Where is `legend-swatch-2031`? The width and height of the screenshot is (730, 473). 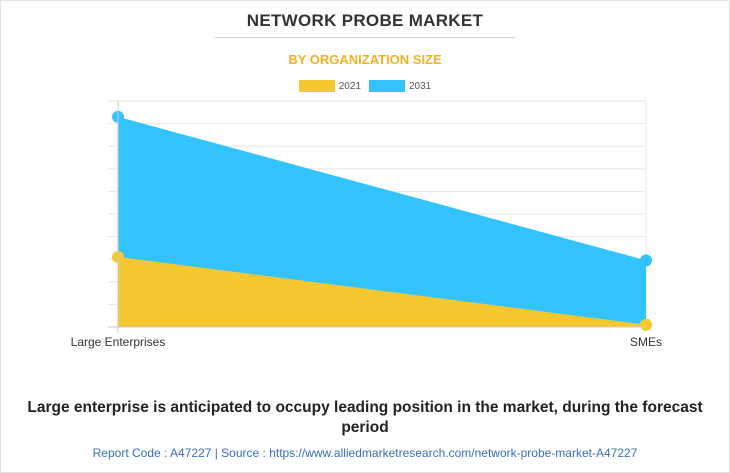 legend-swatch-2031 is located at coordinates (387, 86).